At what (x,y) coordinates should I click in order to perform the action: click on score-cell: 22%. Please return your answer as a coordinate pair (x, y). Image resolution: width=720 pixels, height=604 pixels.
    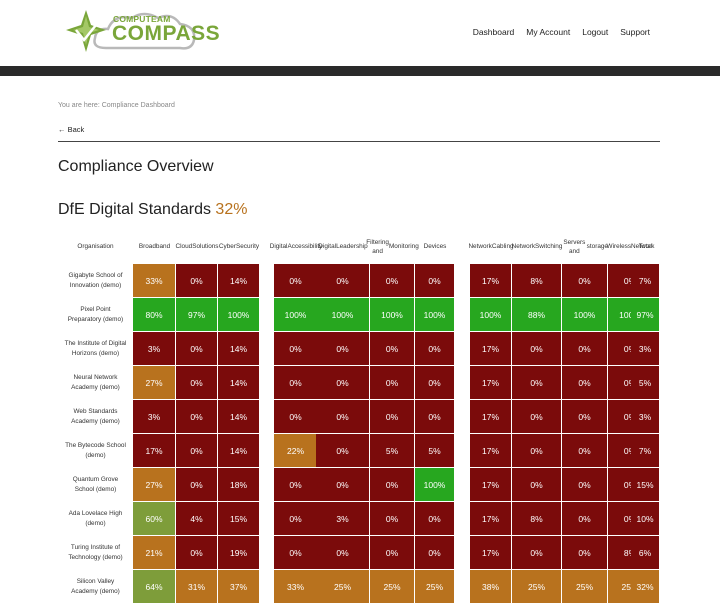
    Looking at the image, I should click on (296, 451).